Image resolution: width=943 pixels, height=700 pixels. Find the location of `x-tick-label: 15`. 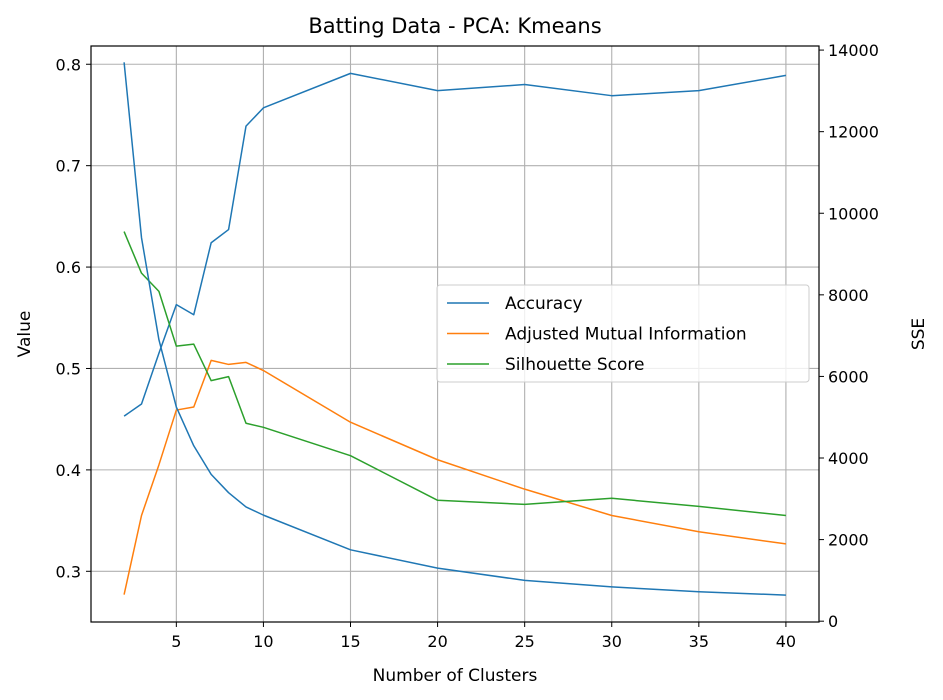

x-tick-label: 15 is located at coordinates (350, 641).